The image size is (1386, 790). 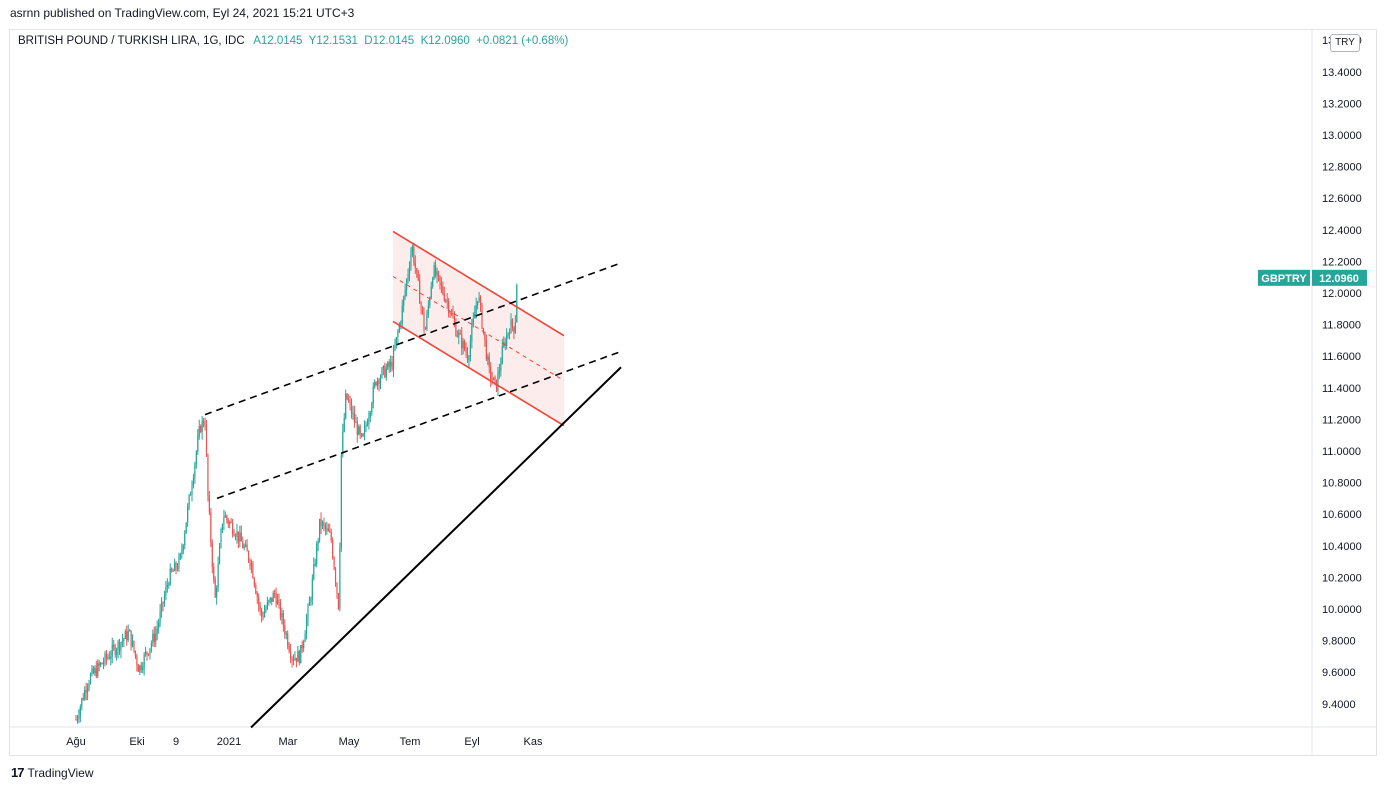 I want to click on branding-text: TradingView, so click(x=60, y=772).